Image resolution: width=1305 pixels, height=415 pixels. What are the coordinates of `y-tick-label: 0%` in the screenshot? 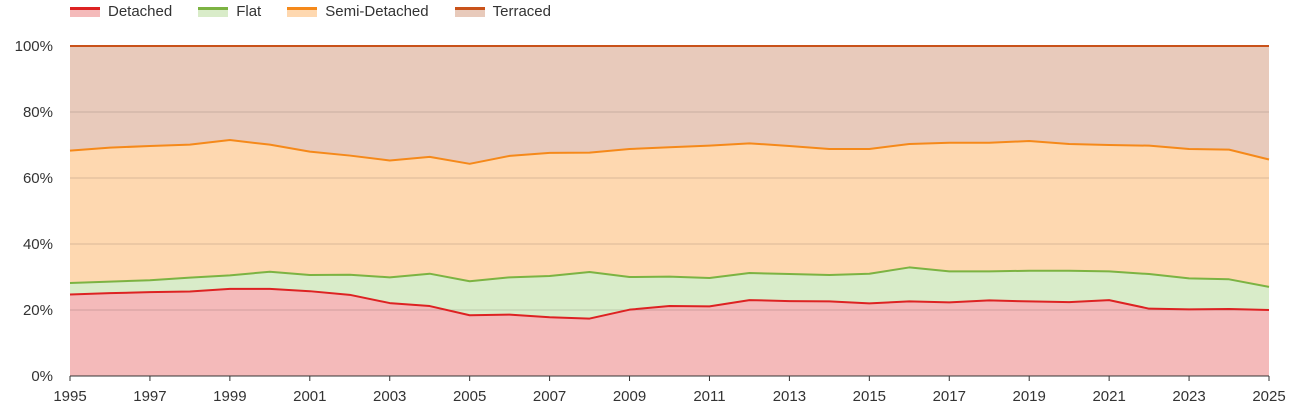 It's located at (42, 376).